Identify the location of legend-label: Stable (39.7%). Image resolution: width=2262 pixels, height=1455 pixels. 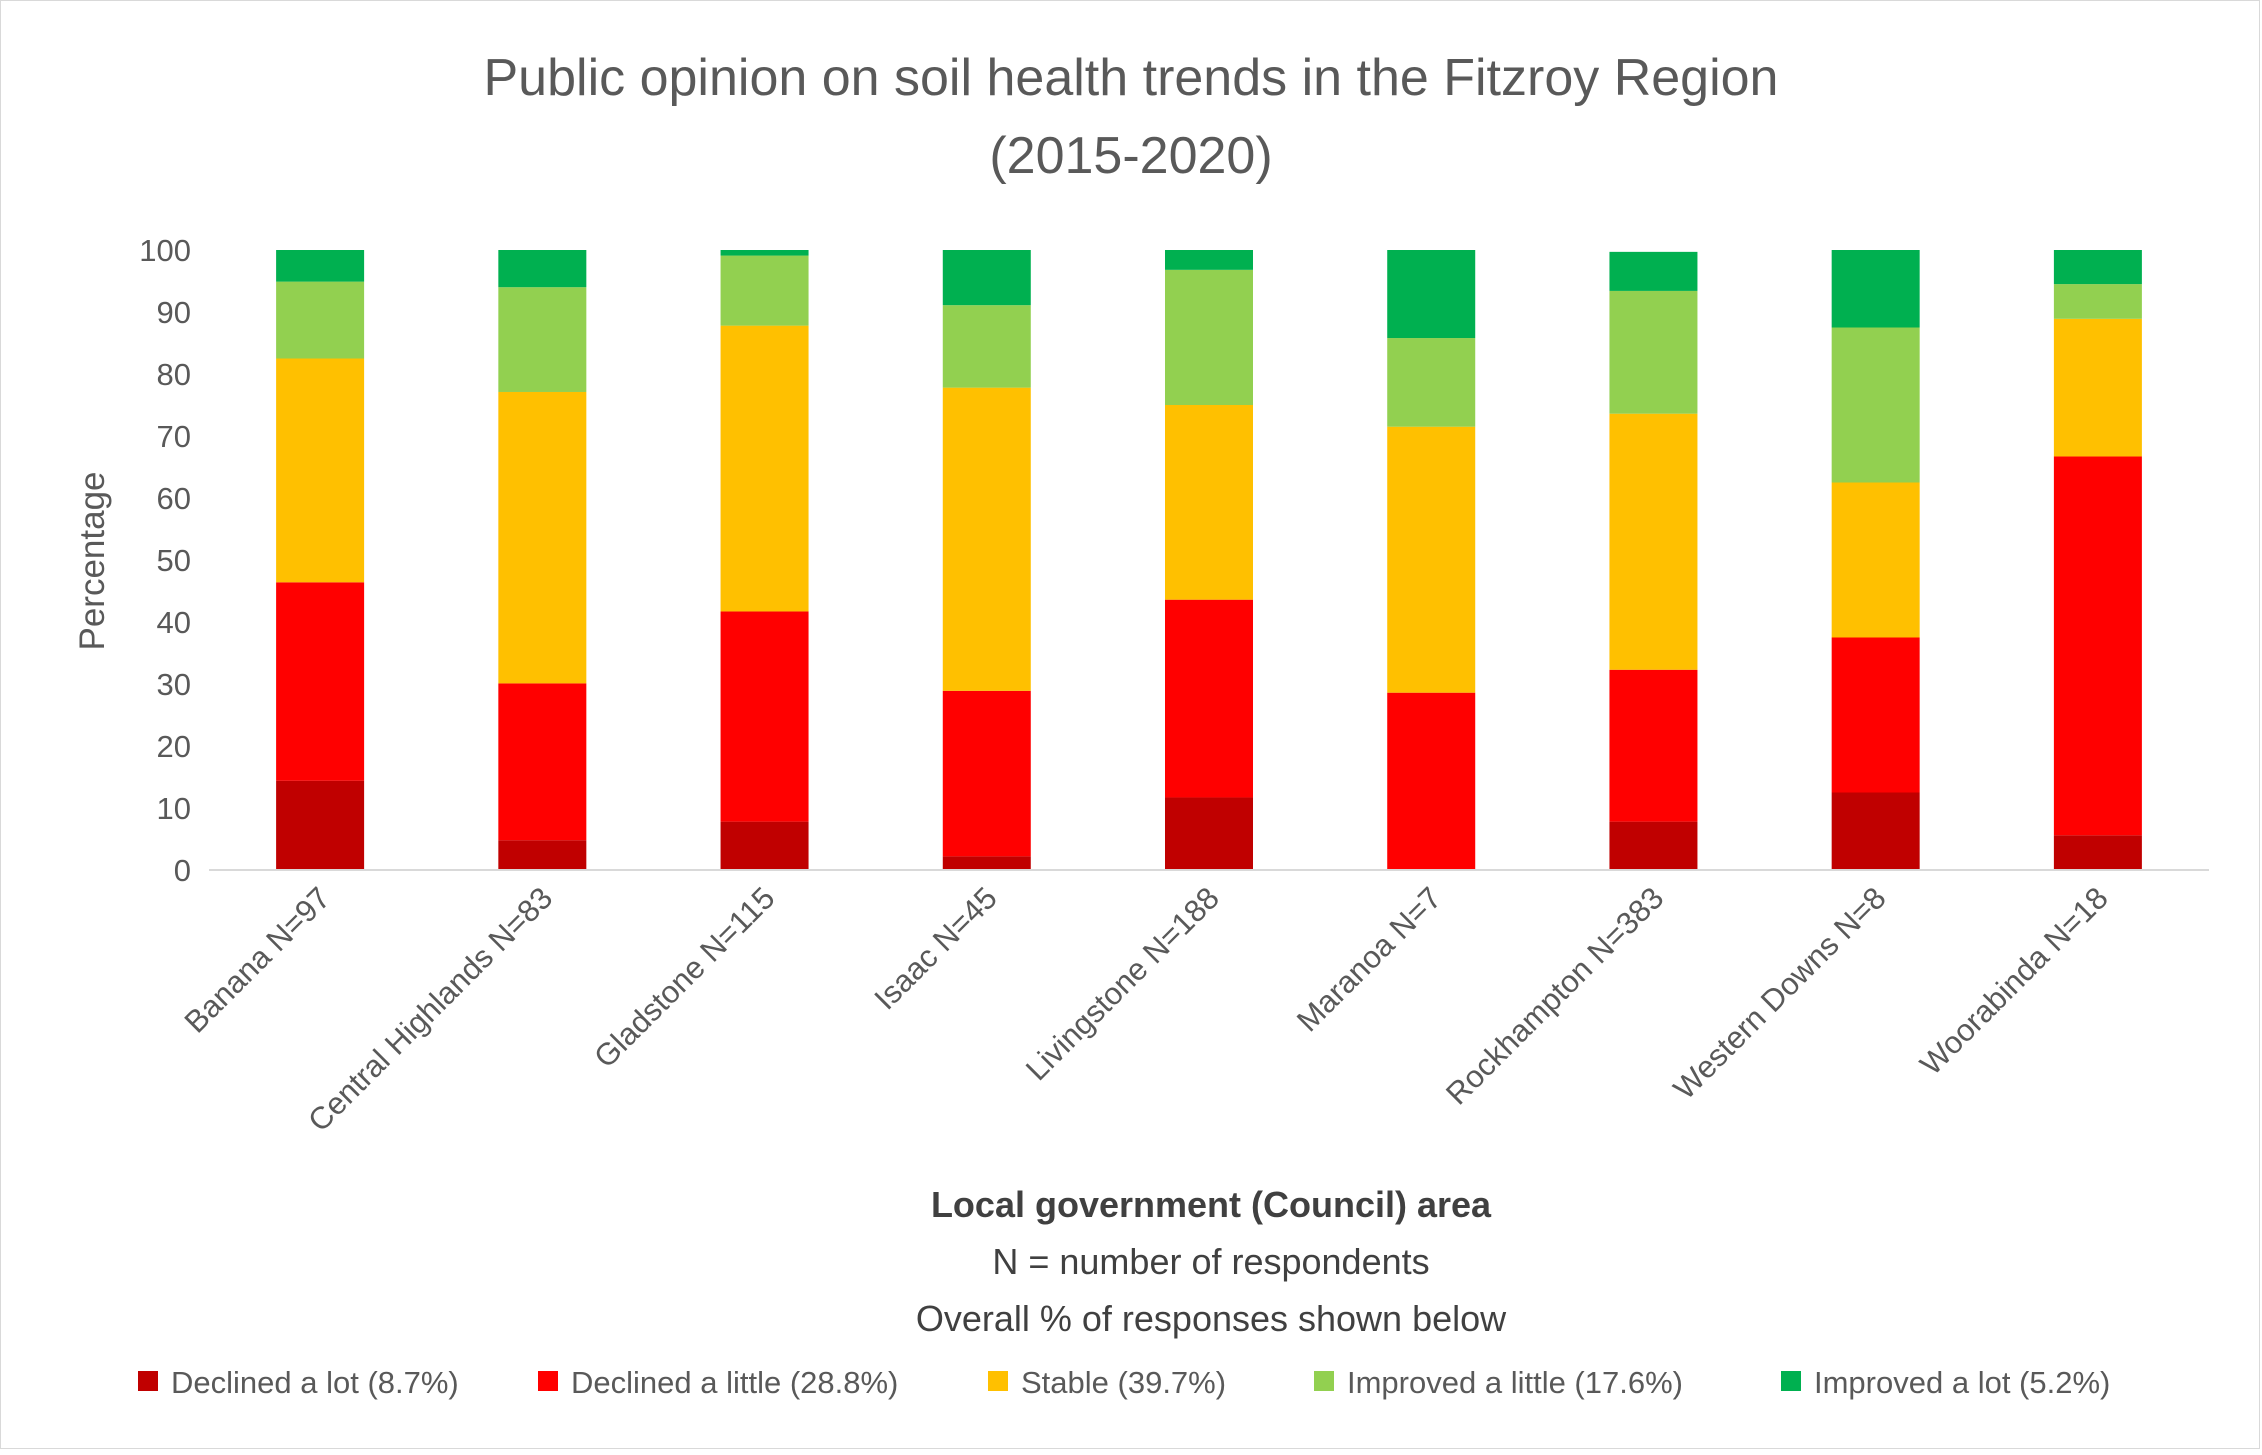
(1123, 1382).